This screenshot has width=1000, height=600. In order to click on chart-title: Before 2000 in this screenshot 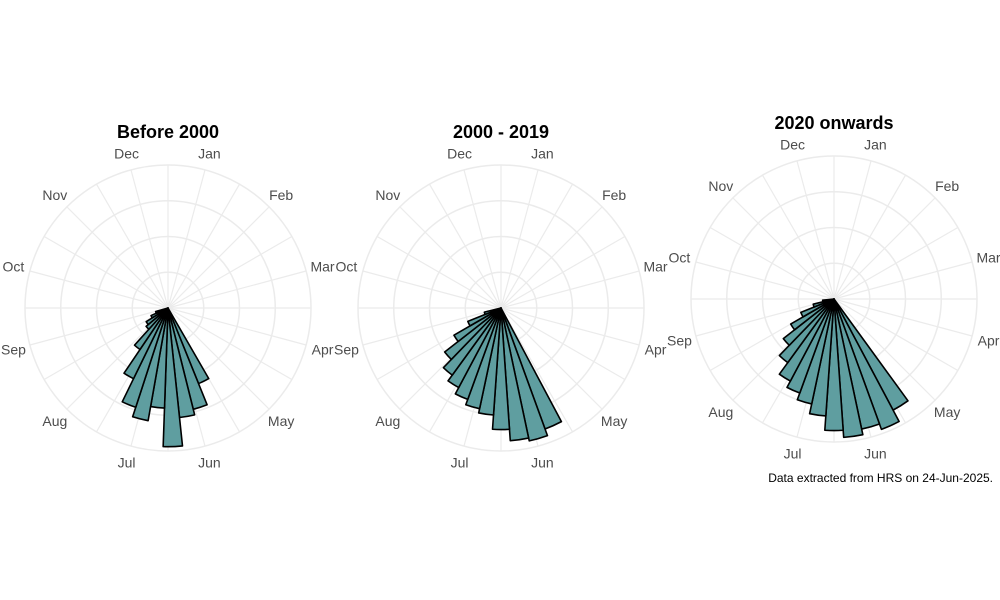, I will do `click(168, 132)`.